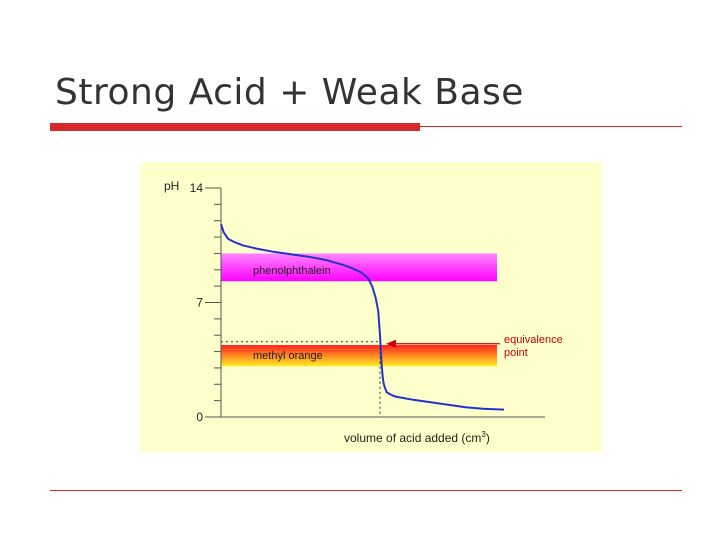  I want to click on methyl-orange-label: methyl orange, so click(288, 356).